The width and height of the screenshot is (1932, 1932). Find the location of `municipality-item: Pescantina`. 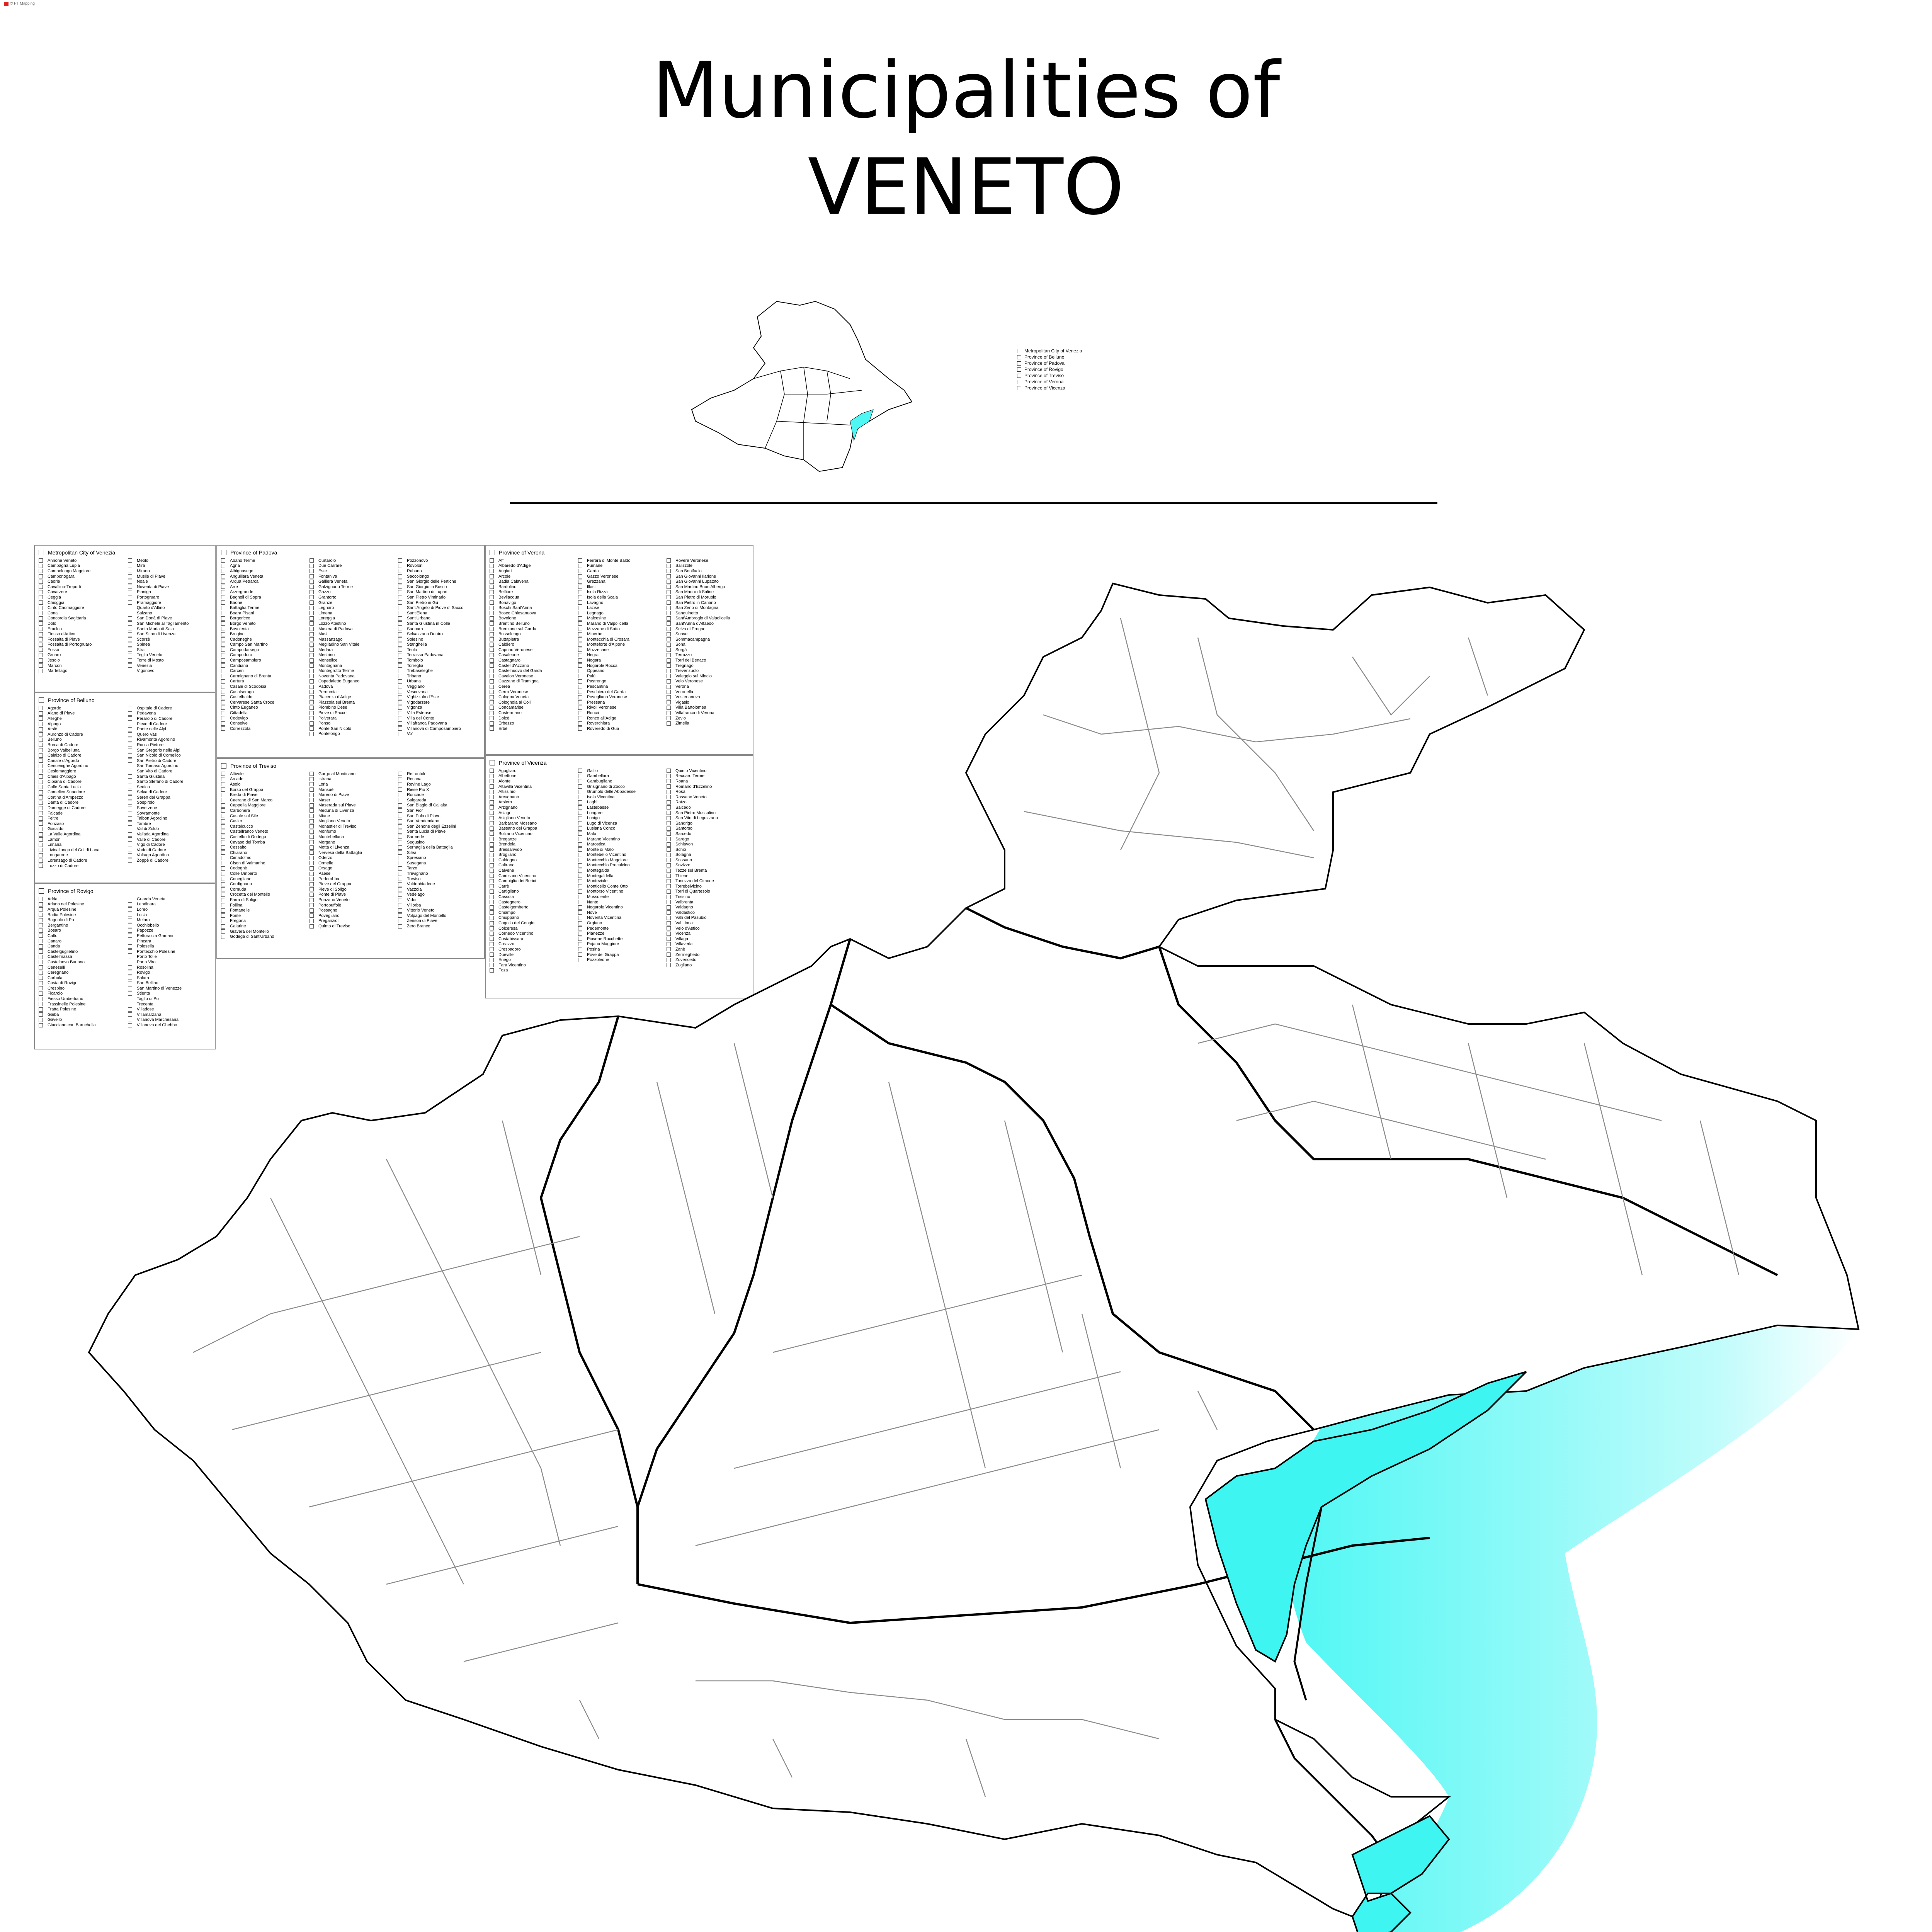

municipality-item: Pescantina is located at coordinates (619, 687).